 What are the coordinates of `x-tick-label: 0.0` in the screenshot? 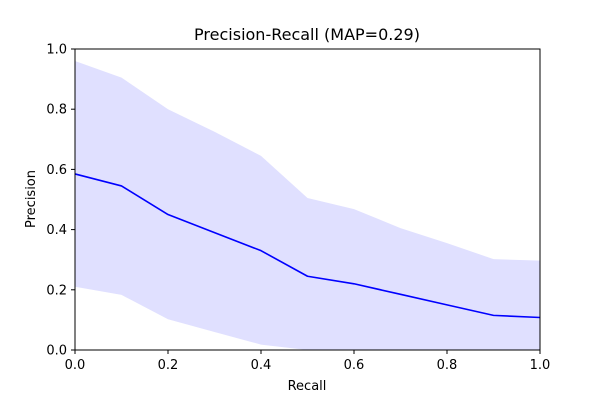 It's located at (75, 365).